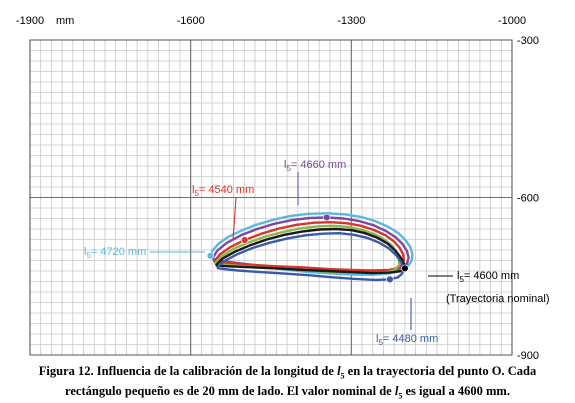  What do you see at coordinates (271, 21) in the screenshot?
I see `x-axis-ticks: -1900 -1600 -1300 -1000` at bounding box center [271, 21].